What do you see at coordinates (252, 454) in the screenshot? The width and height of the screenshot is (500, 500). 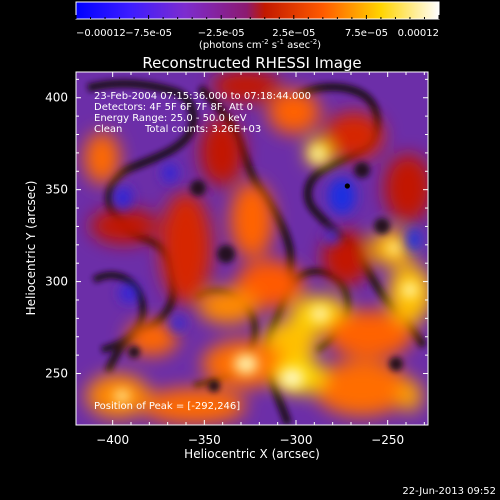 I see `x-axis-label: Heliocentric X (arcsec)` at bounding box center [252, 454].